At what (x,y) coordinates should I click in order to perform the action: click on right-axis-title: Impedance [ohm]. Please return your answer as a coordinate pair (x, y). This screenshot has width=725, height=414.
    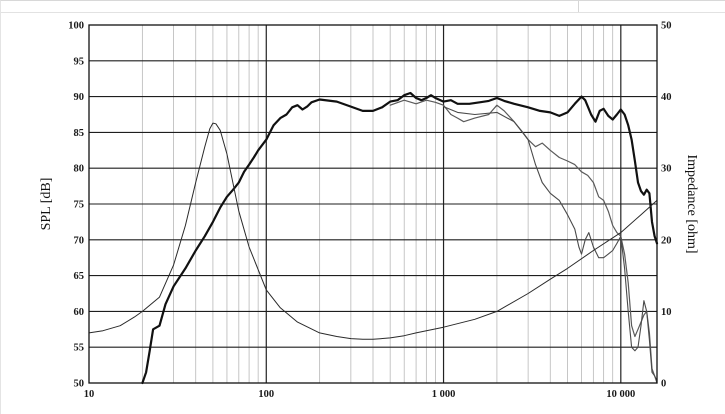
    Looking at the image, I should click on (691, 203).